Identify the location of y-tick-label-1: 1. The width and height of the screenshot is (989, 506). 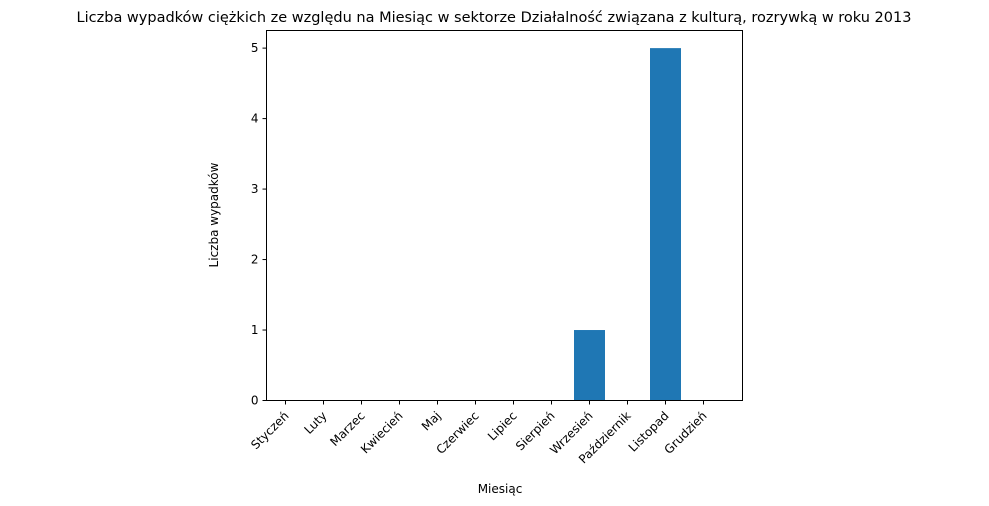
(255, 330).